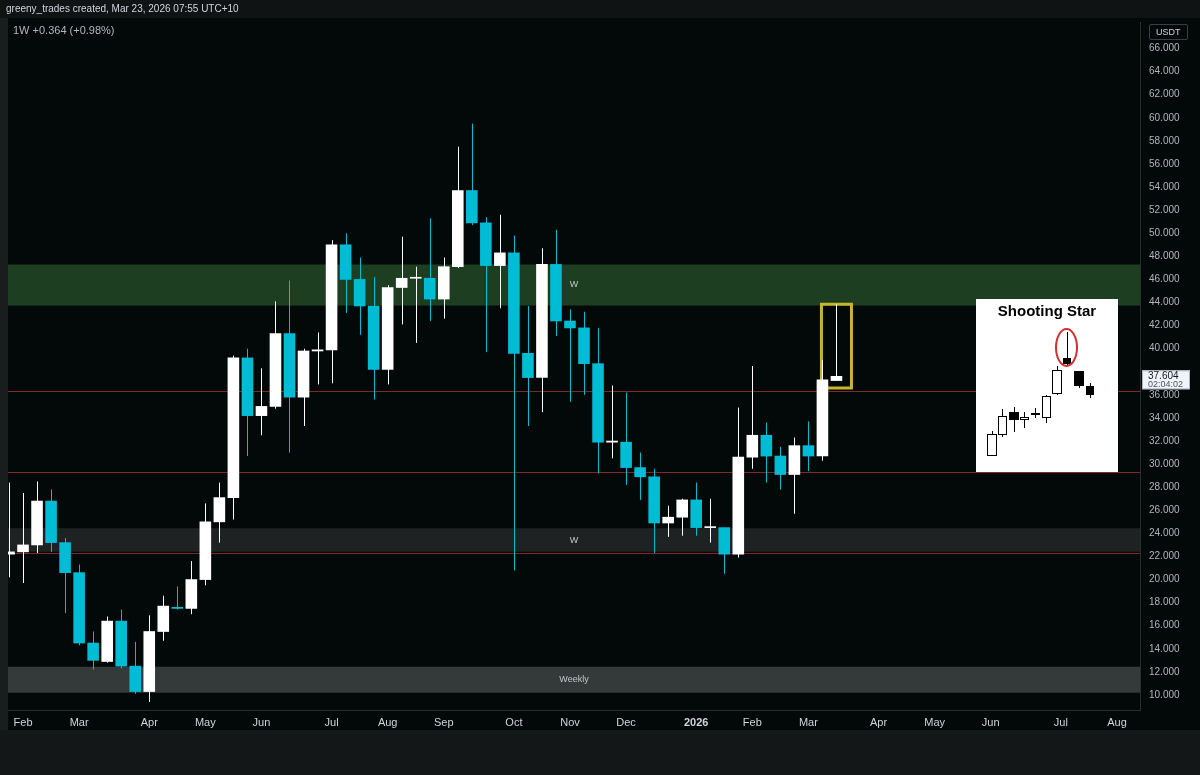 The width and height of the screenshot is (1200, 775). I want to click on y-tick-label: 30.000, so click(1165, 463).